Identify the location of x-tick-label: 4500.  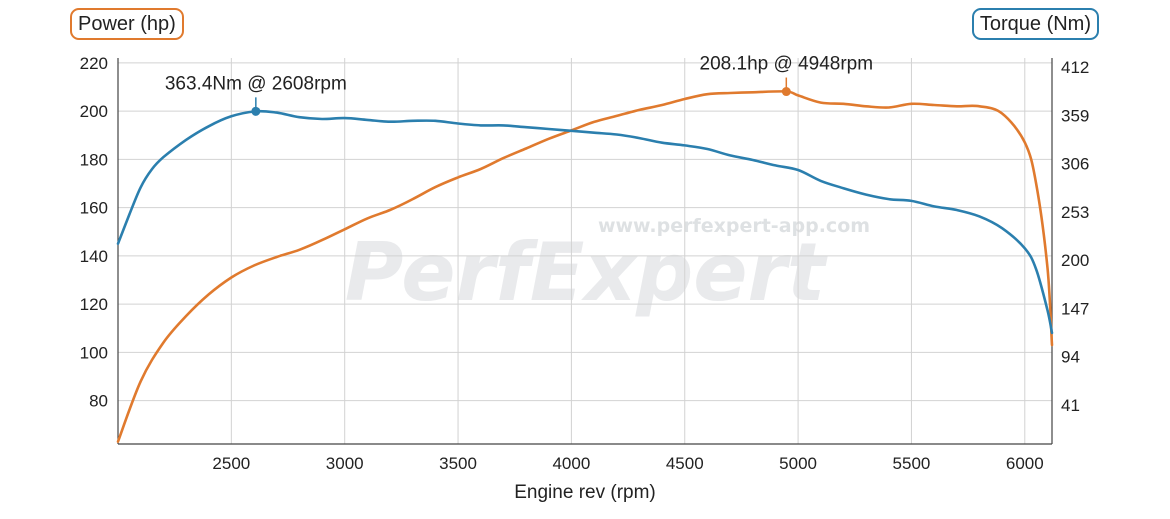
(685, 463).